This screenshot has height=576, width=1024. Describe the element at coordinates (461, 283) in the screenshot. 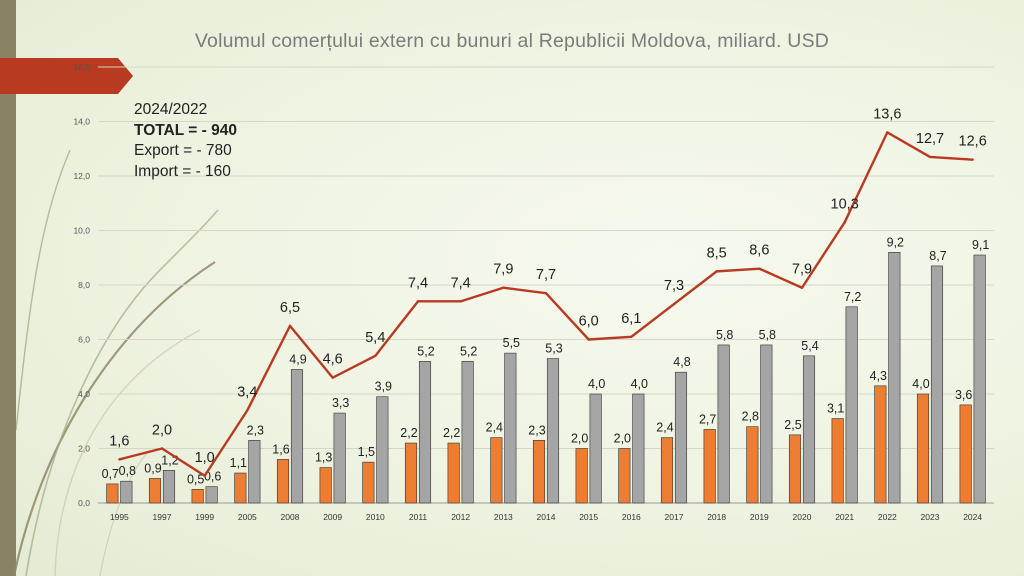

I see `total-value-label: 7,4` at that location.